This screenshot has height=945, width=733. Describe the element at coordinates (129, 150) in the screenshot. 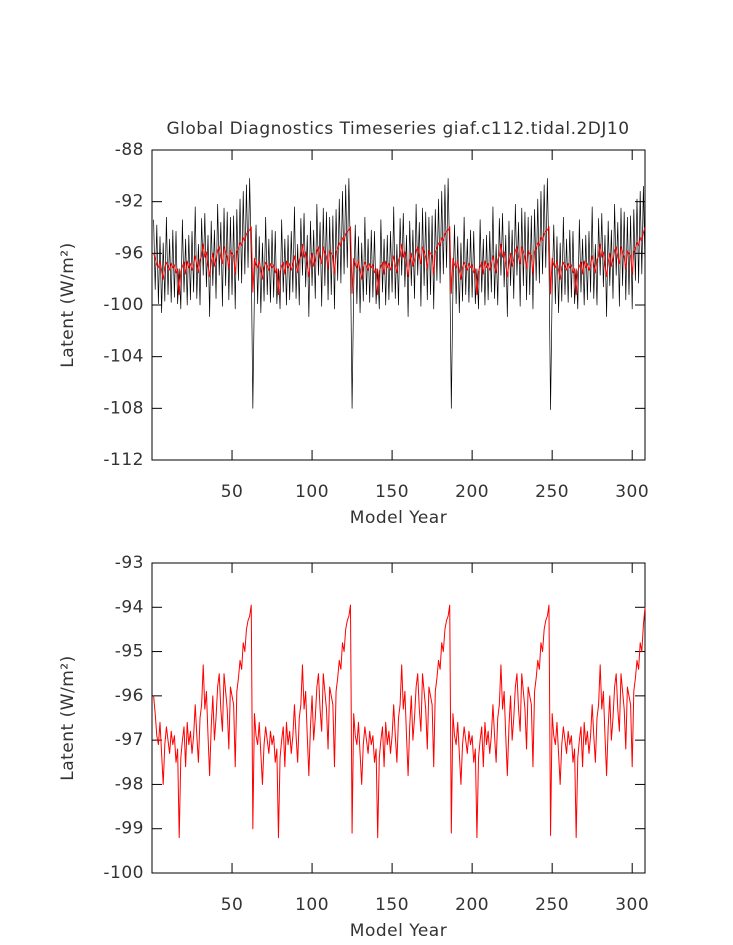

I see `y-tick-label: -88` at that location.